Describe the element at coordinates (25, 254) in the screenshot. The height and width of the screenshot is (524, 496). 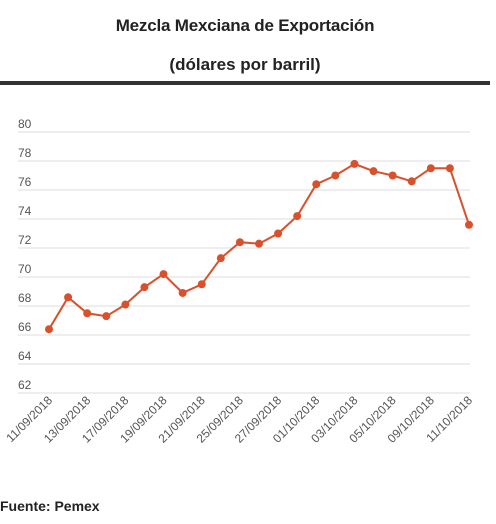
I see `y-axis-ticks: 62 64 66 68 70 72 74 76 78 80` at that location.